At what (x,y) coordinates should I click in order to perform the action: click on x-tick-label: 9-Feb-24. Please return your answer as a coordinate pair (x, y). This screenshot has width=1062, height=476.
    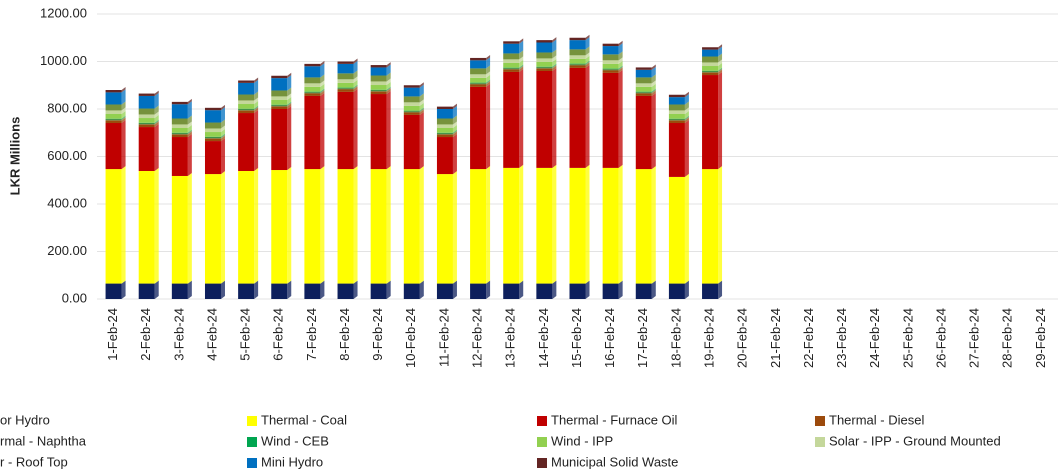
    Looking at the image, I should click on (377, 334).